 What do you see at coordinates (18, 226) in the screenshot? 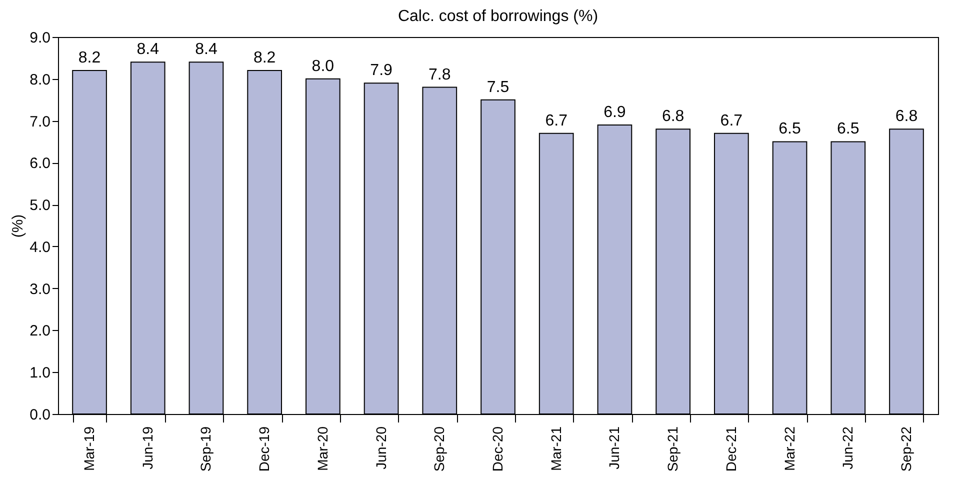
I see `y-axis-title: (%)` at bounding box center [18, 226].